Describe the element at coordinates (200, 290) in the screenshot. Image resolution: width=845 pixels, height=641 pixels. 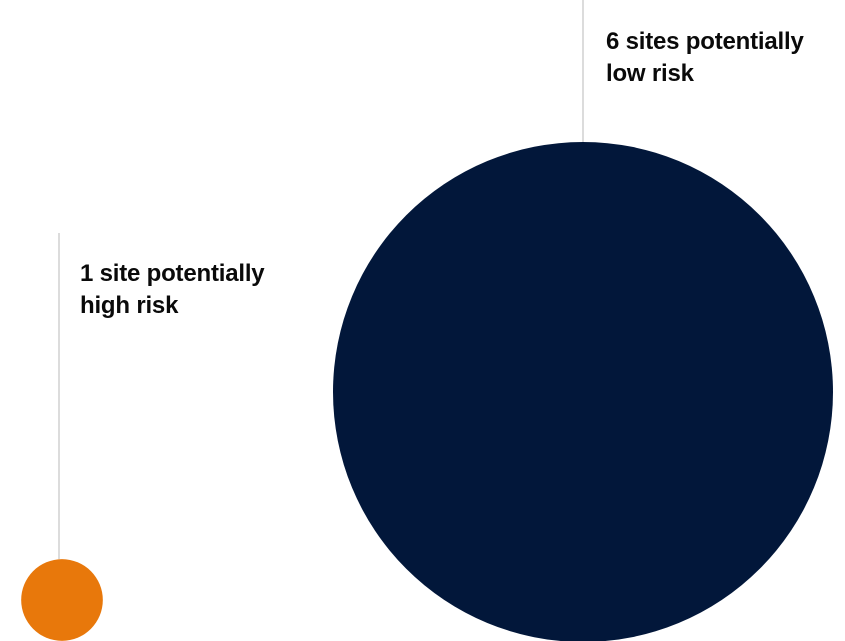
I see `label-high-risk: 1 site potentially high risk` at that location.